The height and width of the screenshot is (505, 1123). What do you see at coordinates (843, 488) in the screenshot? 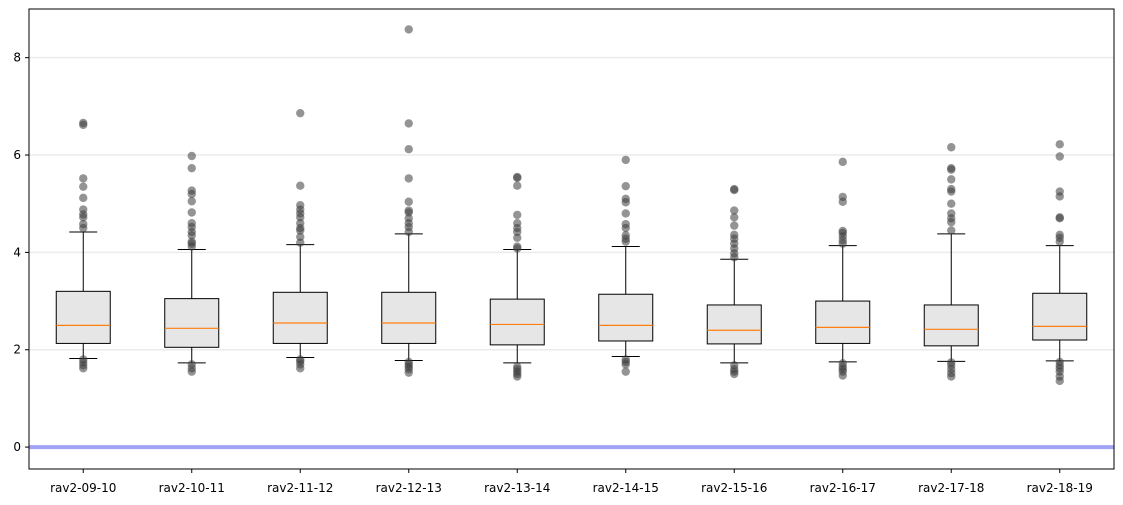
I see `x-tick-label: rav2-16-17` at bounding box center [843, 488].